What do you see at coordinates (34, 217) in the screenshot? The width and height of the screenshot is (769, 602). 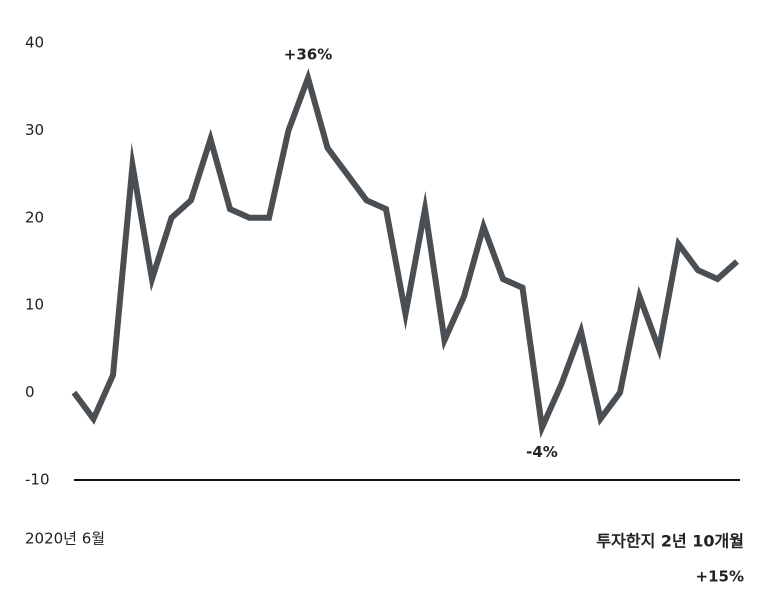 I see `y-tick-label: 20` at bounding box center [34, 217].